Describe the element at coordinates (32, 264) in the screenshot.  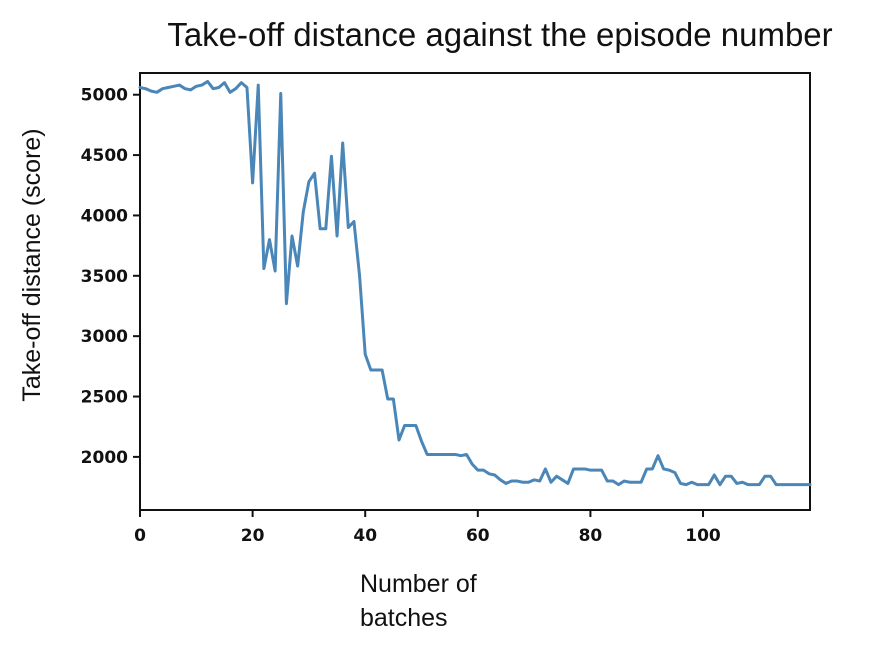
I see `y-axis-label: Take-off distance (score)` at that location.